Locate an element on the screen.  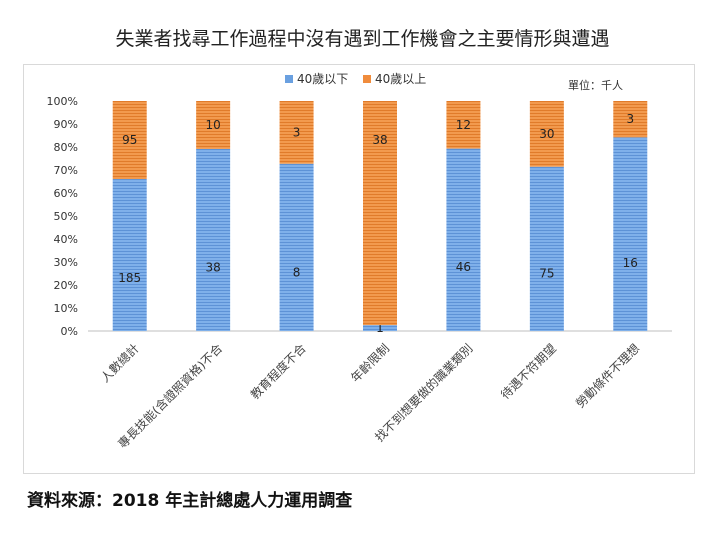
y-tick-label: 20% is located at coordinates (66, 285).